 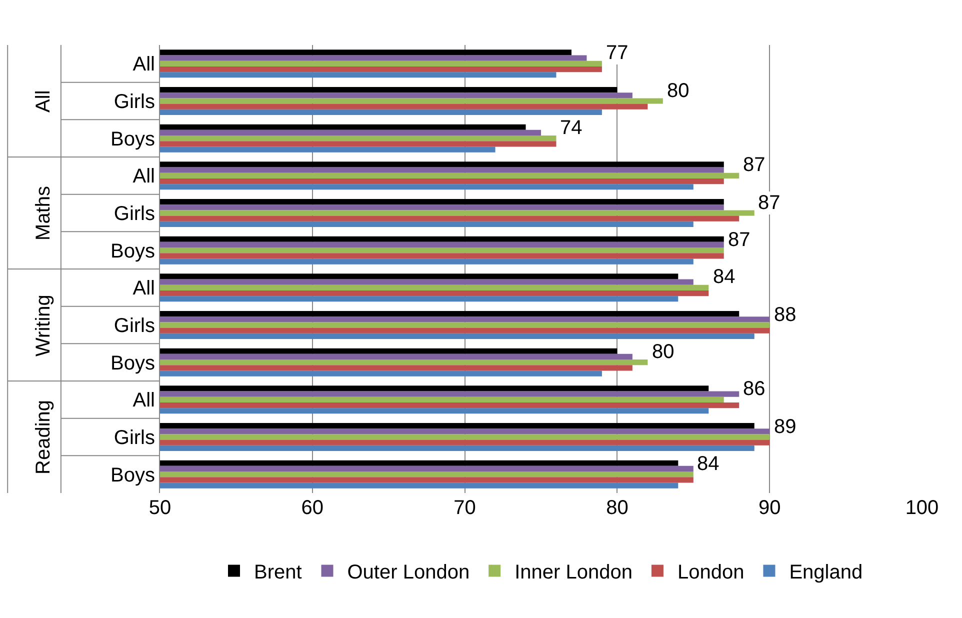 What do you see at coordinates (43, 101) in the screenshot?
I see `text: All` at bounding box center [43, 101].